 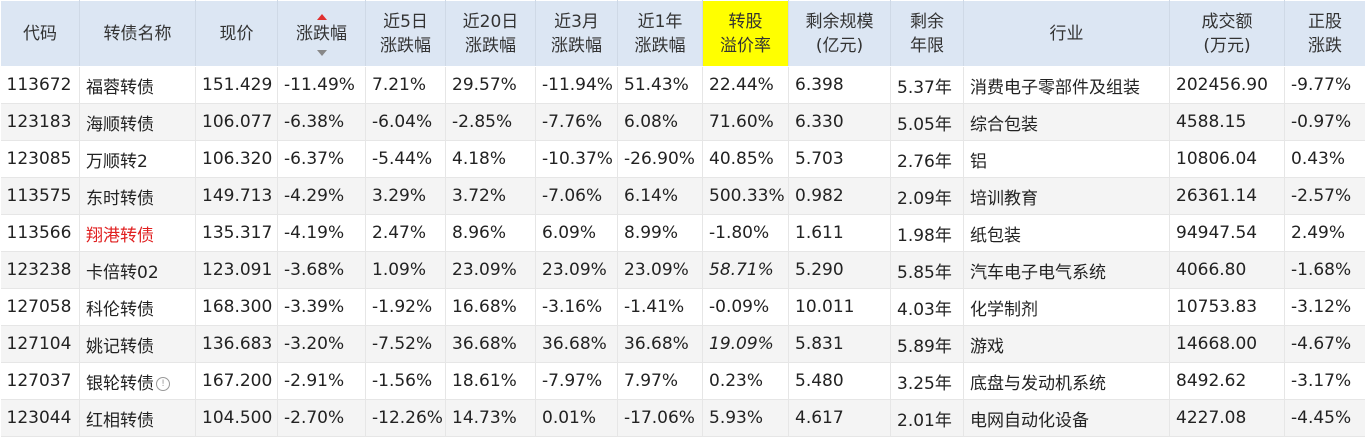 What do you see at coordinates (137, 418) in the screenshot?
I see `cell-name: 红相转债` at bounding box center [137, 418].